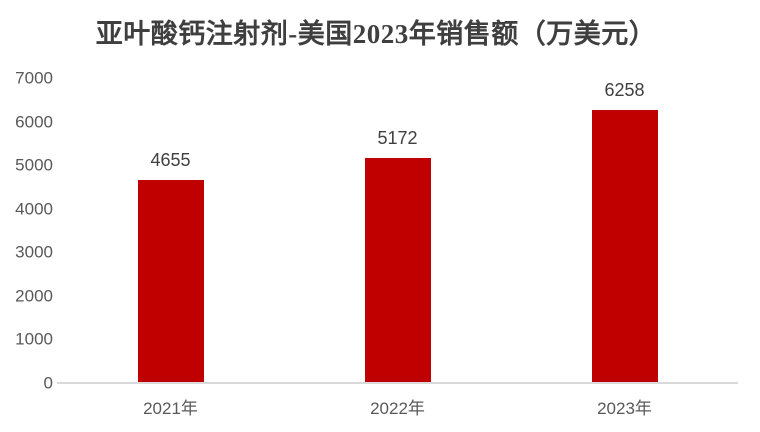 This screenshot has width=760, height=432. I want to click on x-tick-label: 2023年, so click(624, 408).